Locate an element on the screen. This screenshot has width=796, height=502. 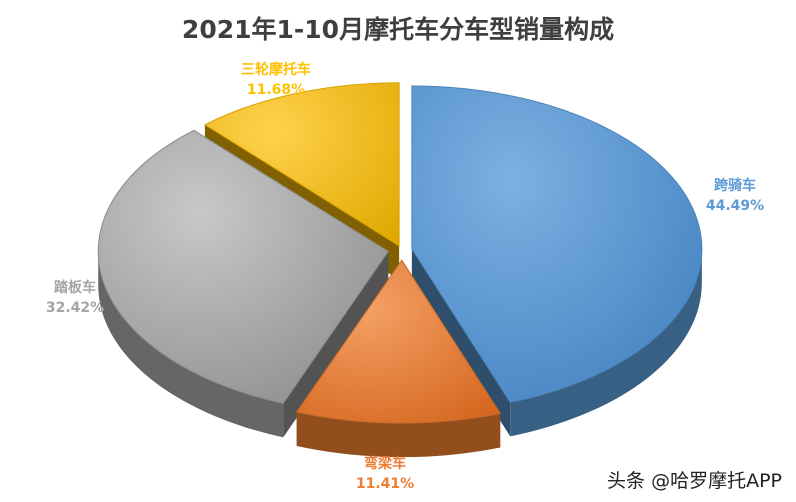
chart-title: 2021年1-10月摩托车分车型销量构成 is located at coordinates (398, 29).